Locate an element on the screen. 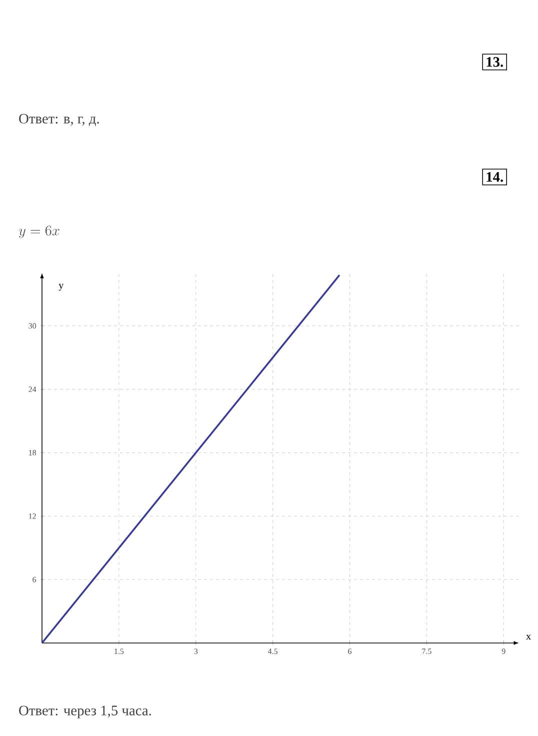  y-tick-label: 24 is located at coordinates (32, 389).